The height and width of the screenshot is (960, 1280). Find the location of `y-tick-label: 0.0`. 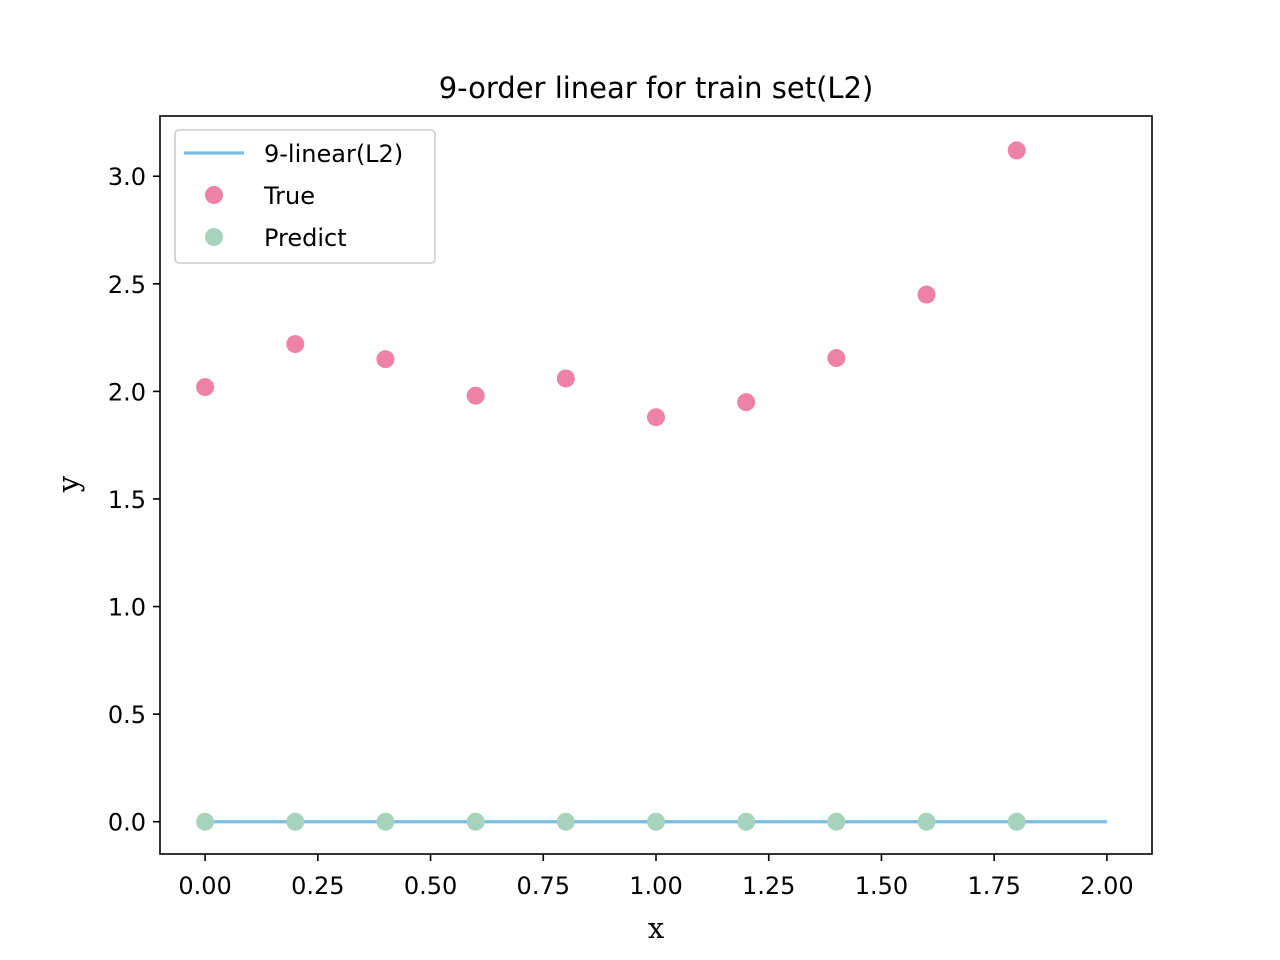

y-tick-label: 0.0 is located at coordinates (127, 823).